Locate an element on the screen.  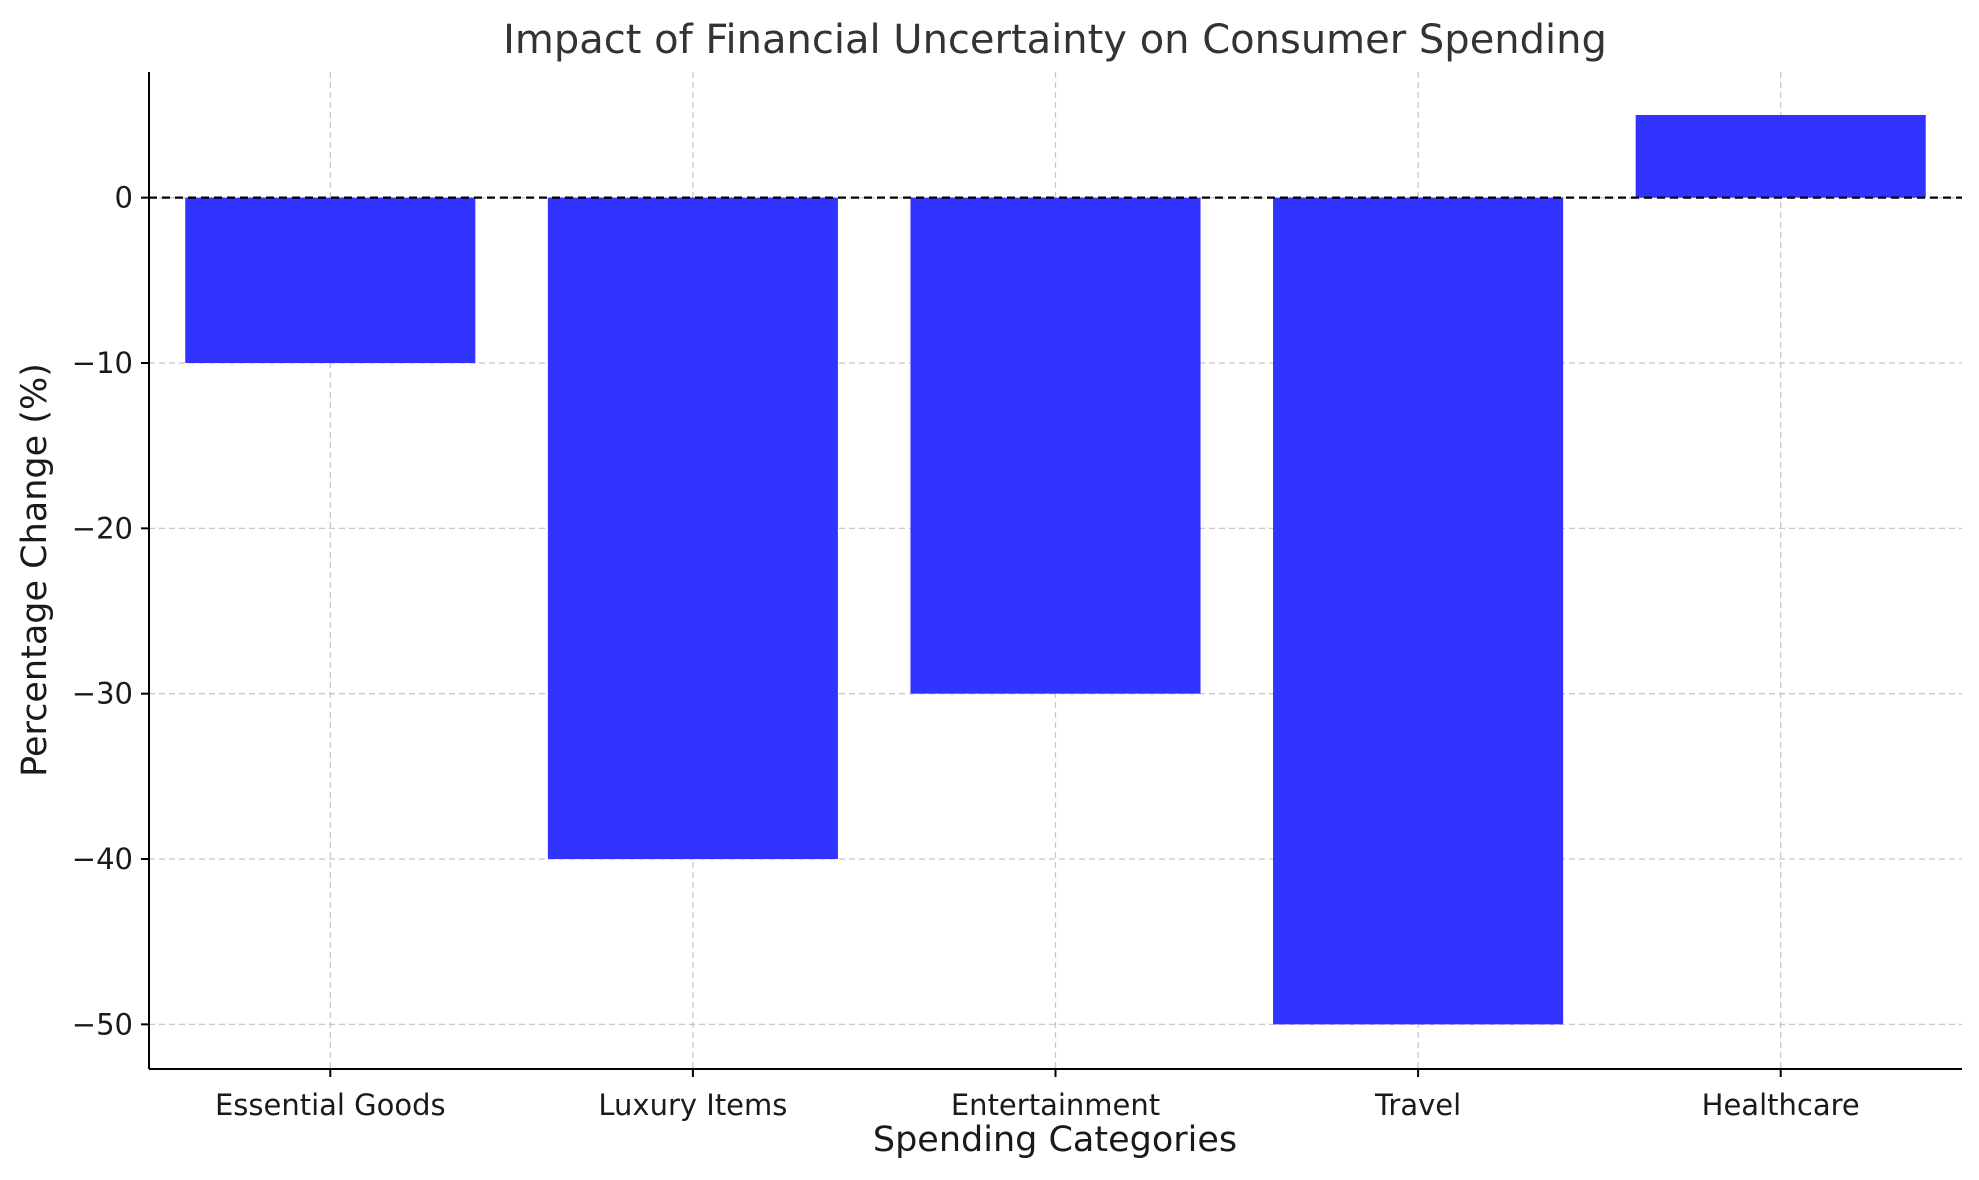
x-tick-label: Healthcare is located at coordinates (1781, 1105).